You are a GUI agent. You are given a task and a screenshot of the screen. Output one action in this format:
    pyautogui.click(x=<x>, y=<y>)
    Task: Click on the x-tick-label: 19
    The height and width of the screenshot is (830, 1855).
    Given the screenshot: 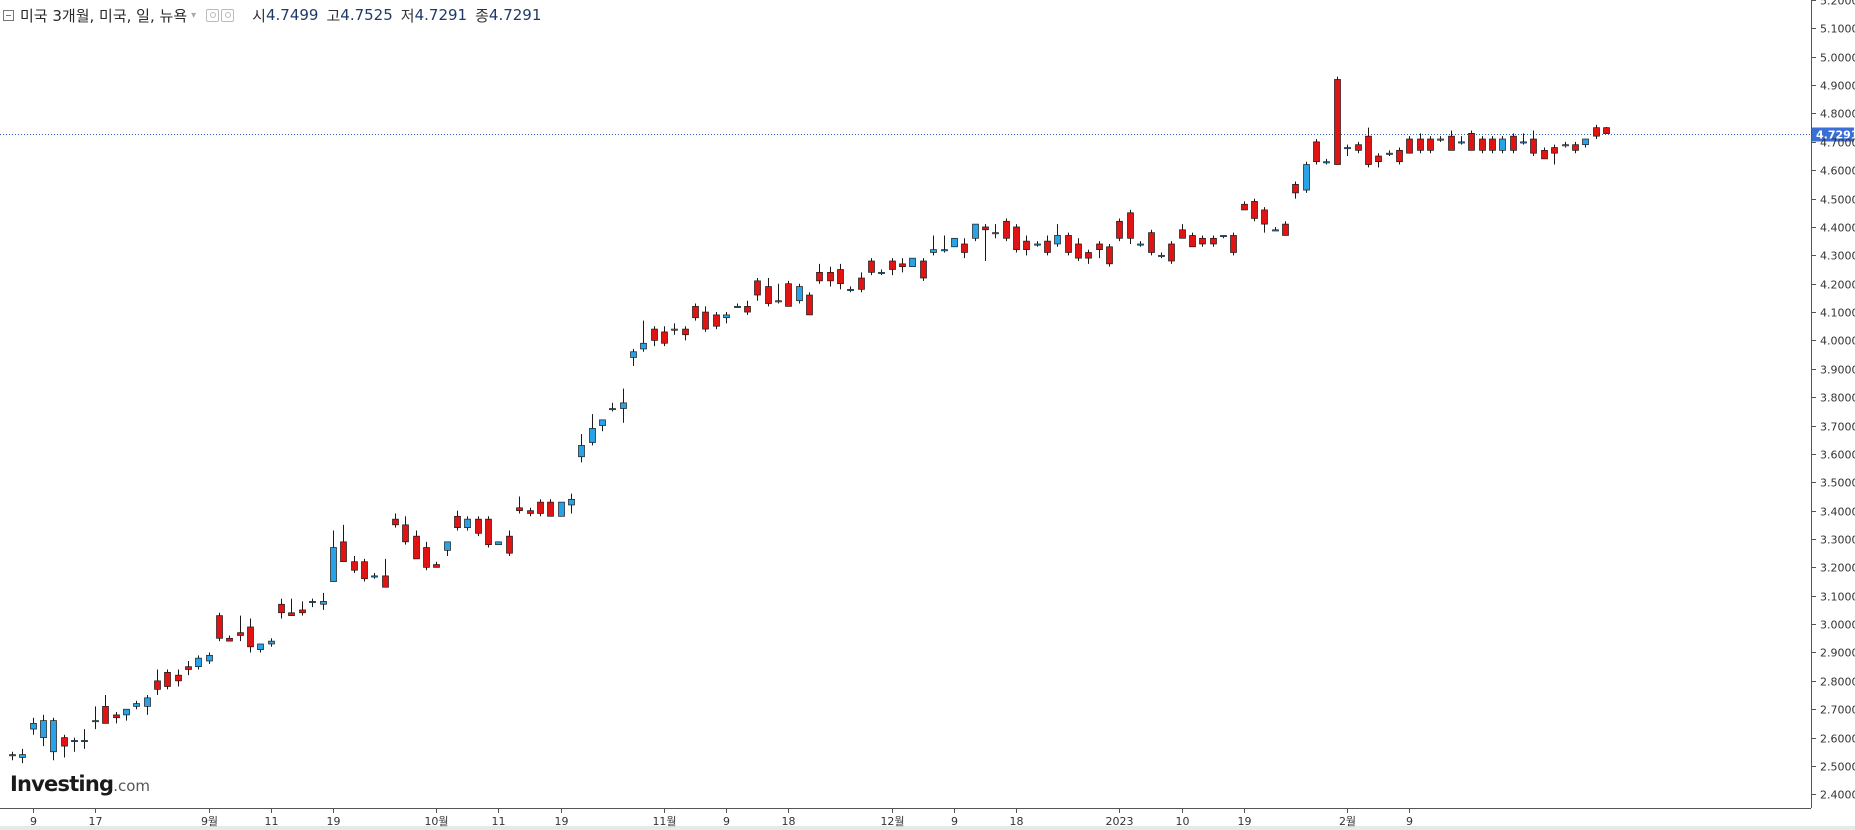 What is the action you would take?
    pyautogui.click(x=562, y=821)
    